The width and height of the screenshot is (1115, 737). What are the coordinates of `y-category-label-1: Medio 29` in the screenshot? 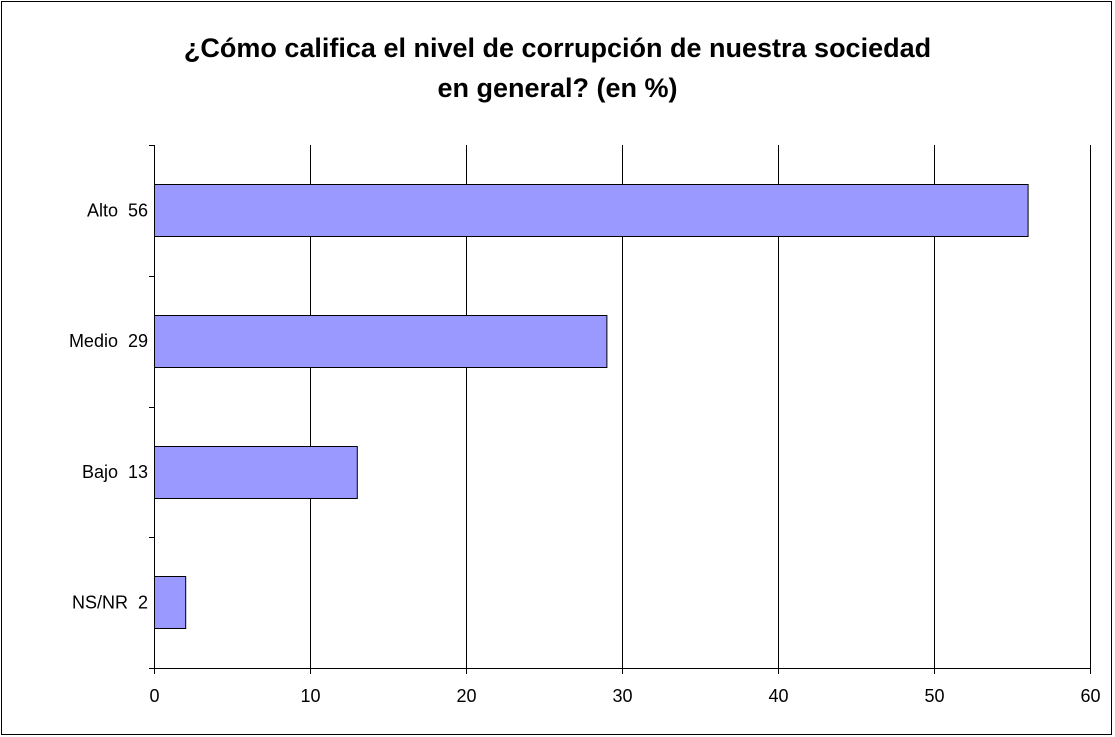 It's located at (108, 341).